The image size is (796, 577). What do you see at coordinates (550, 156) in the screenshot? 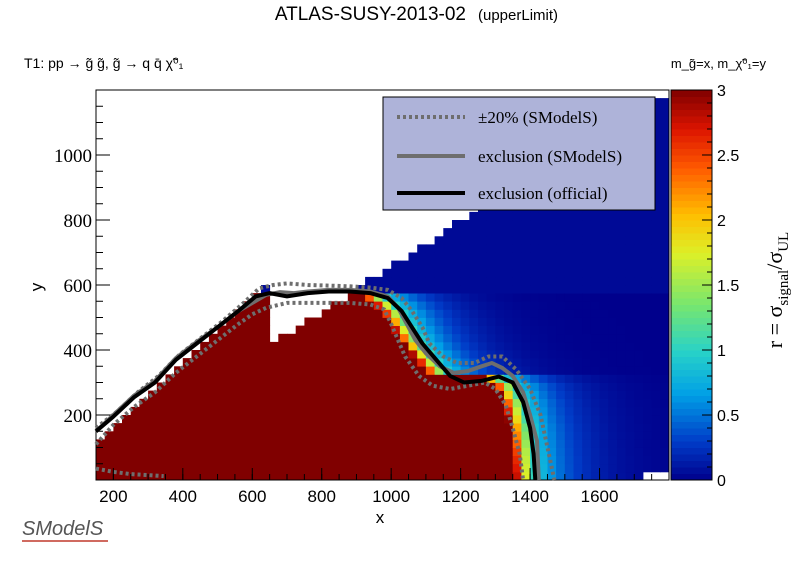
I see `legend-label-smodels: exclusion (SModelS)` at bounding box center [550, 156].